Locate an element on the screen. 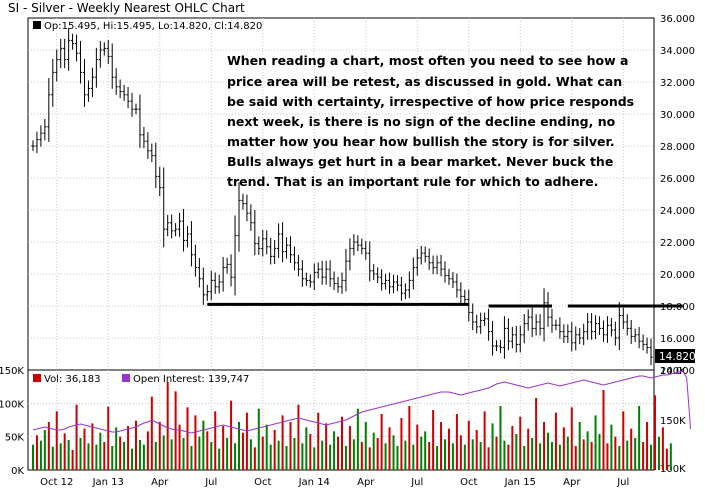 Image resolution: width=705 pixels, height=503 pixels. x-tick-label: Apr is located at coordinates (160, 482).